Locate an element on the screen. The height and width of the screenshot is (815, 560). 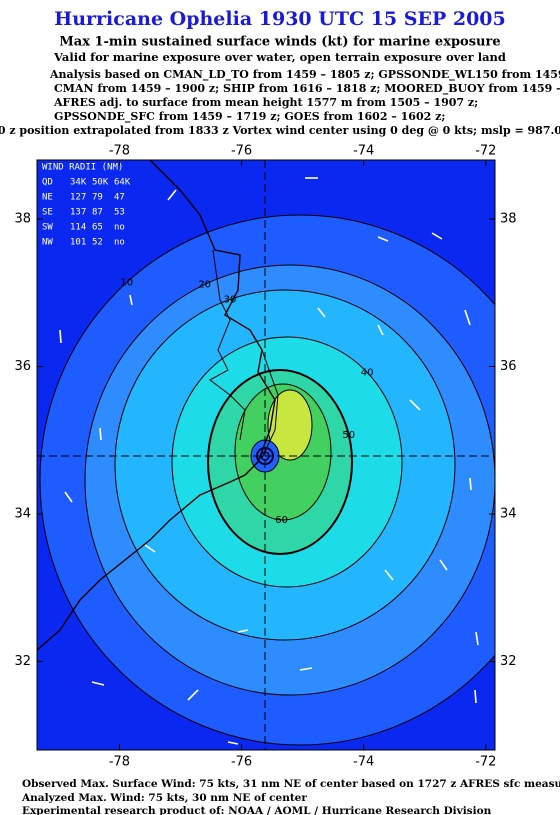
wind-radii-cell: 79 is located at coordinates (97, 198).